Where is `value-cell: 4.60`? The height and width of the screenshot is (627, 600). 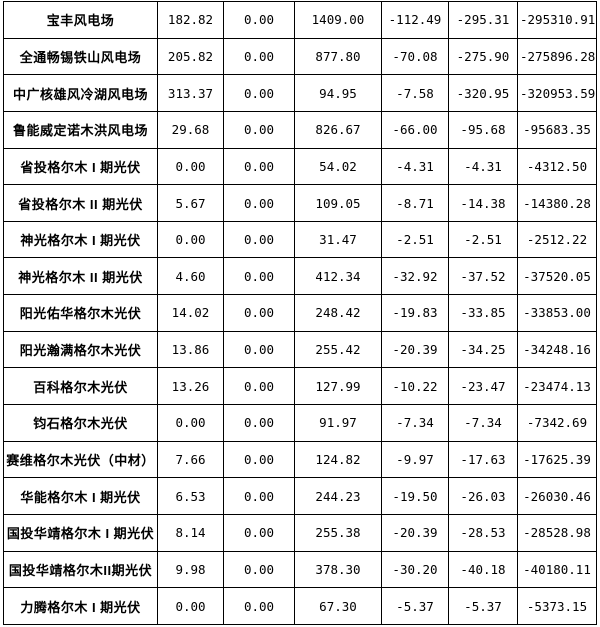
value-cell: 4.60 is located at coordinates (190, 276).